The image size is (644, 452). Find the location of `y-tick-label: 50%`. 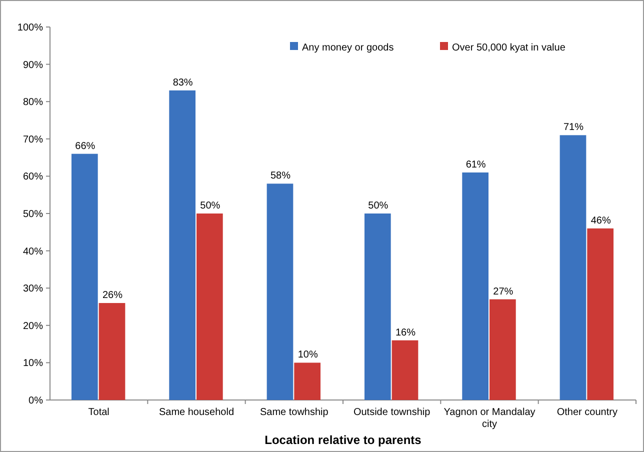

y-tick-label: 50% is located at coordinates (33, 214).